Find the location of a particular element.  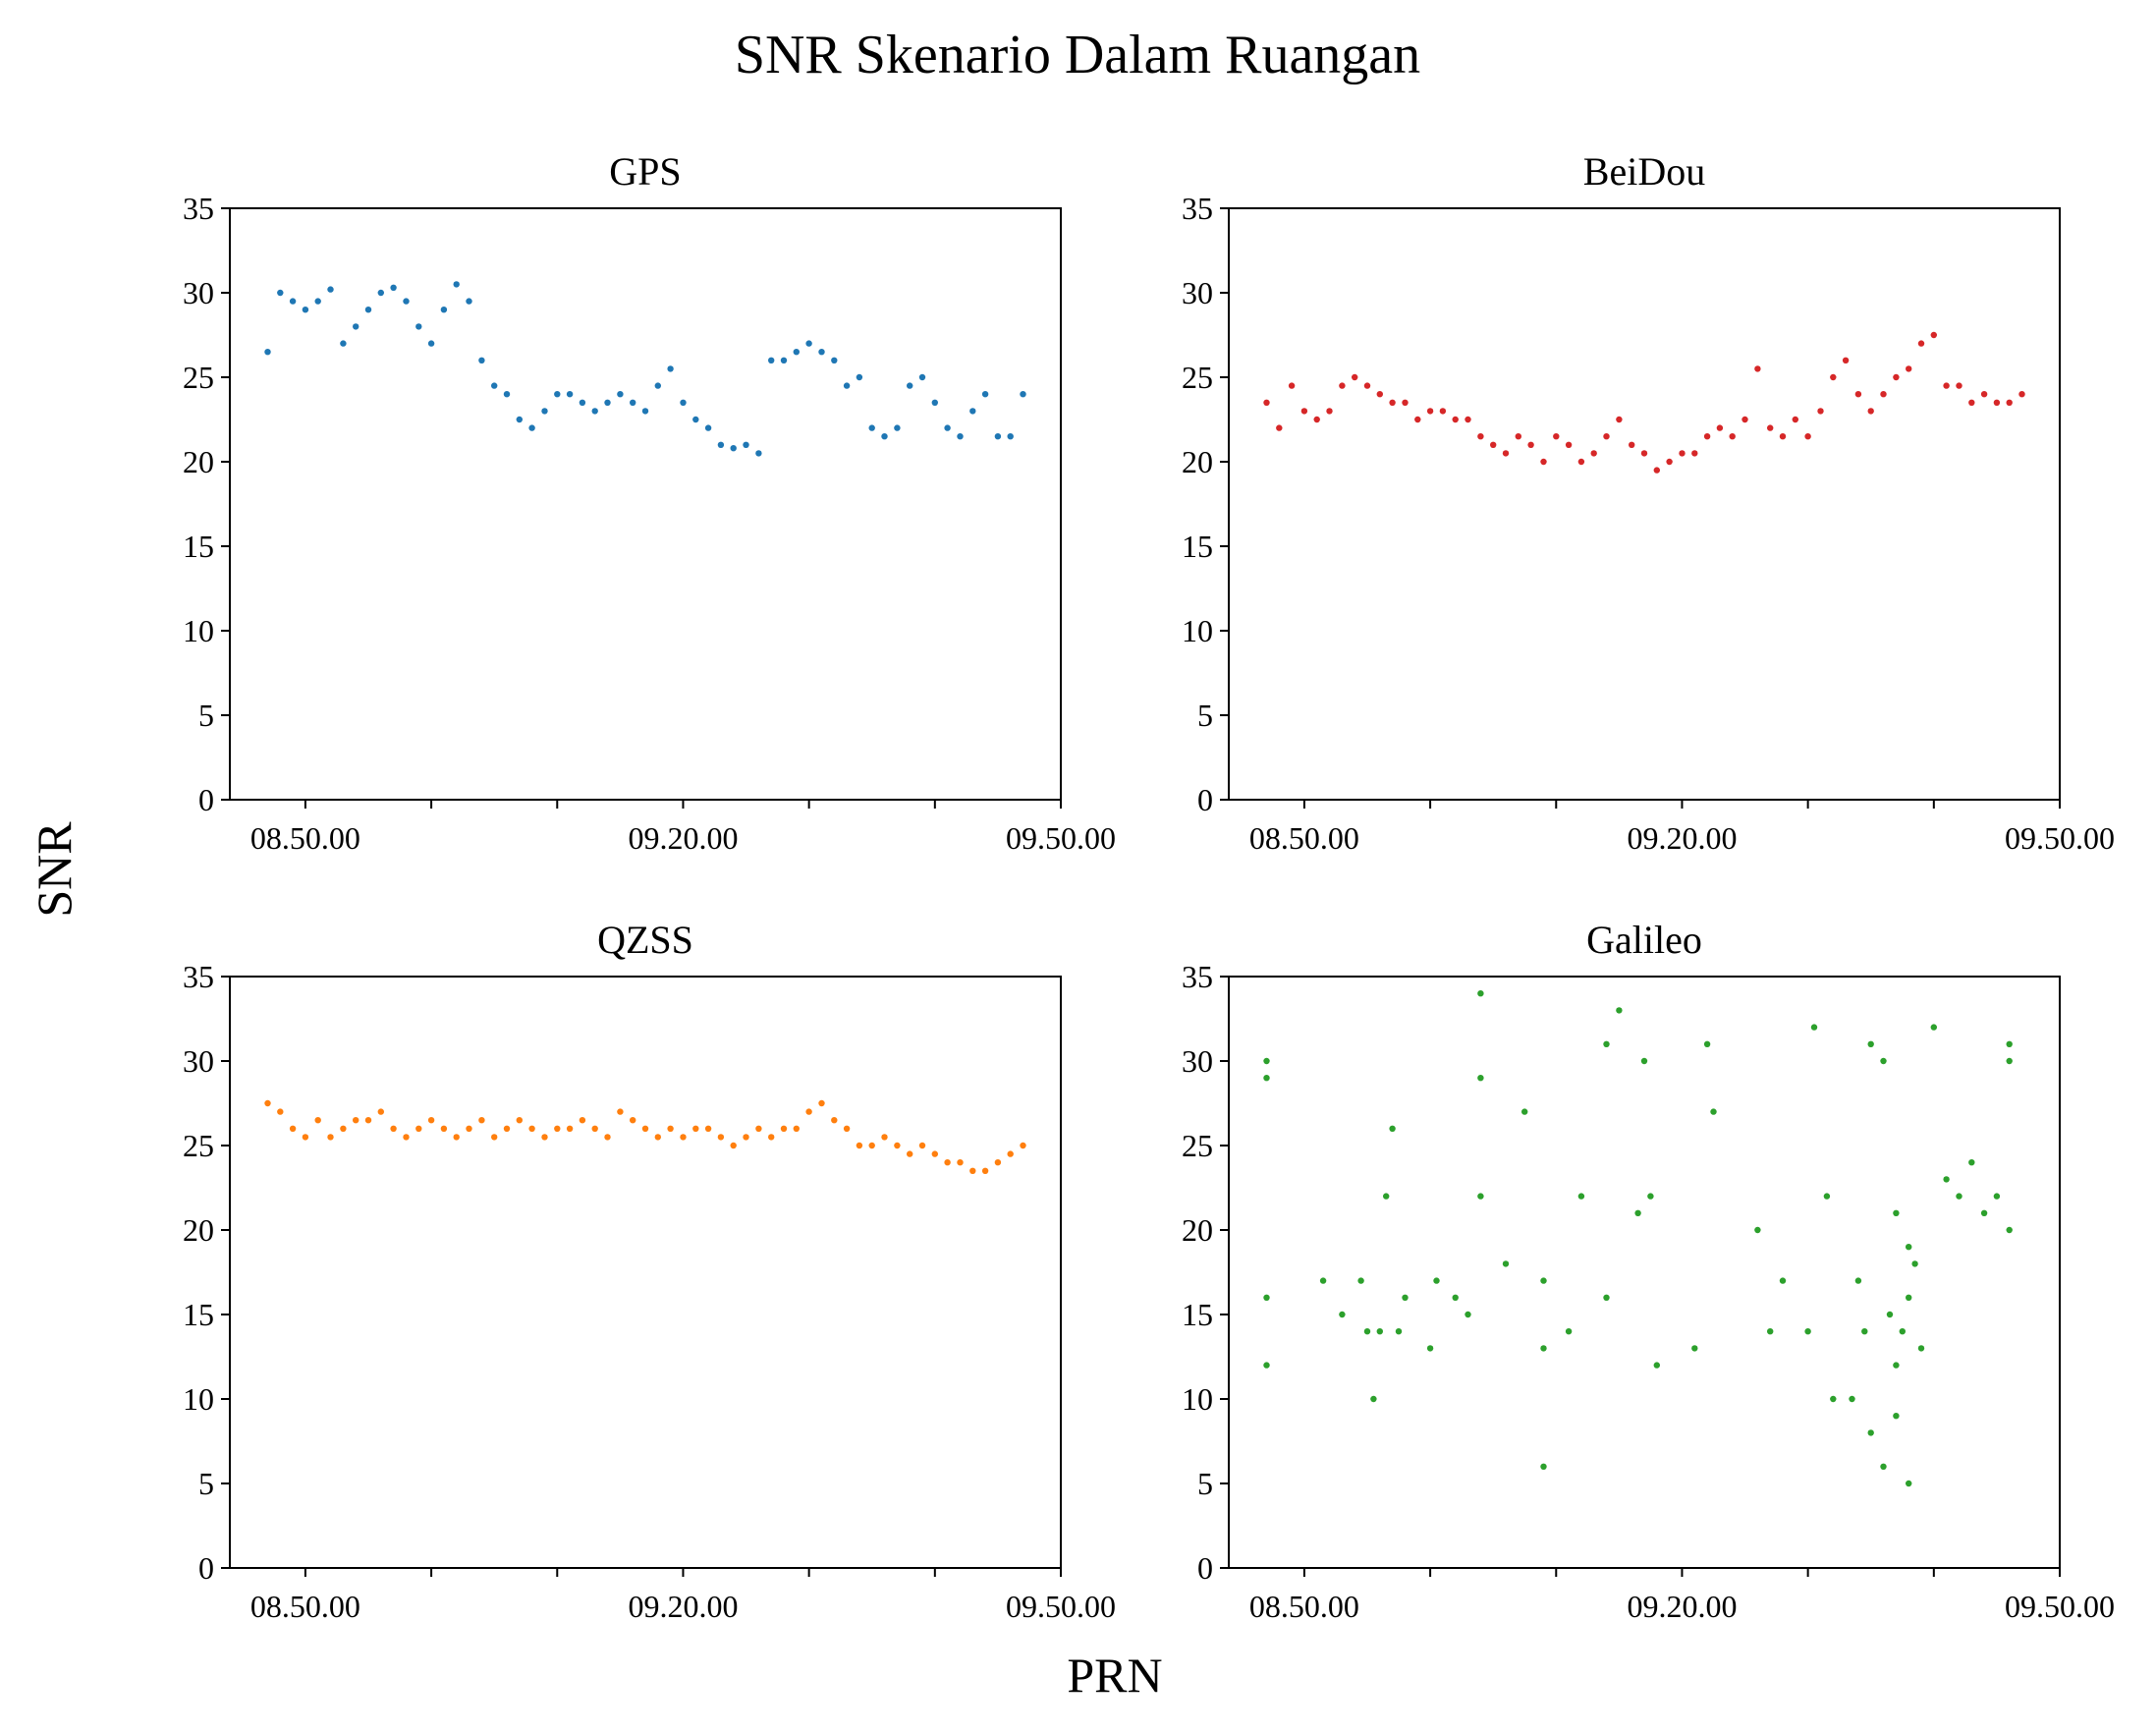

y-tick-label: 15 is located at coordinates (1197, 546).